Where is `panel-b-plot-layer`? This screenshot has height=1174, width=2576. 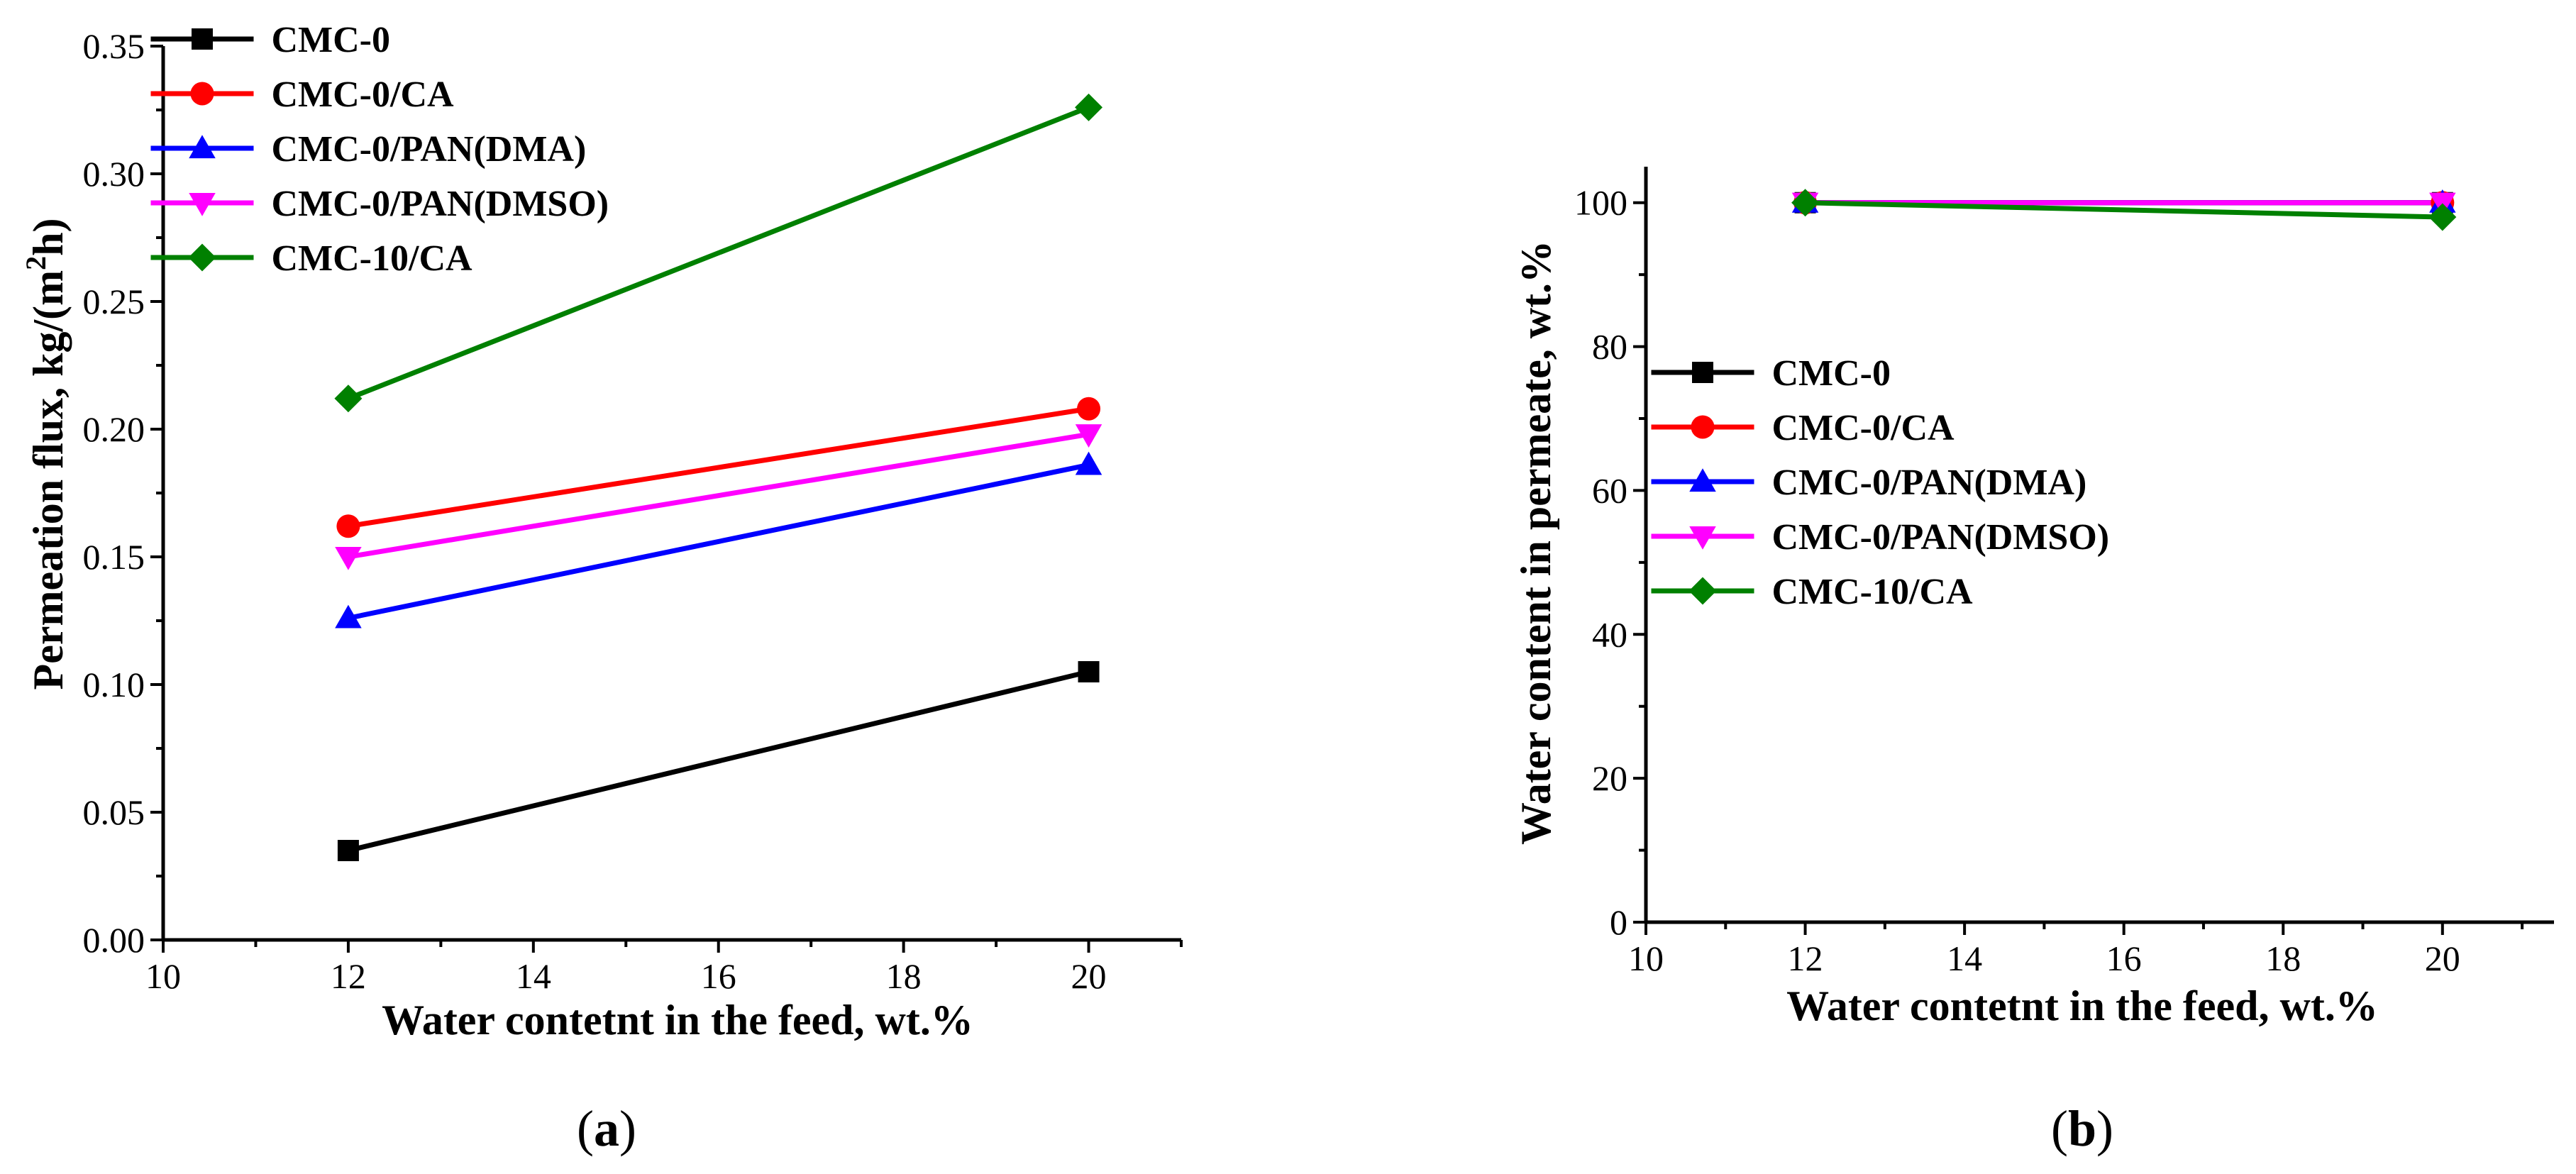
panel-b-plot-layer is located at coordinates (2124, 210).